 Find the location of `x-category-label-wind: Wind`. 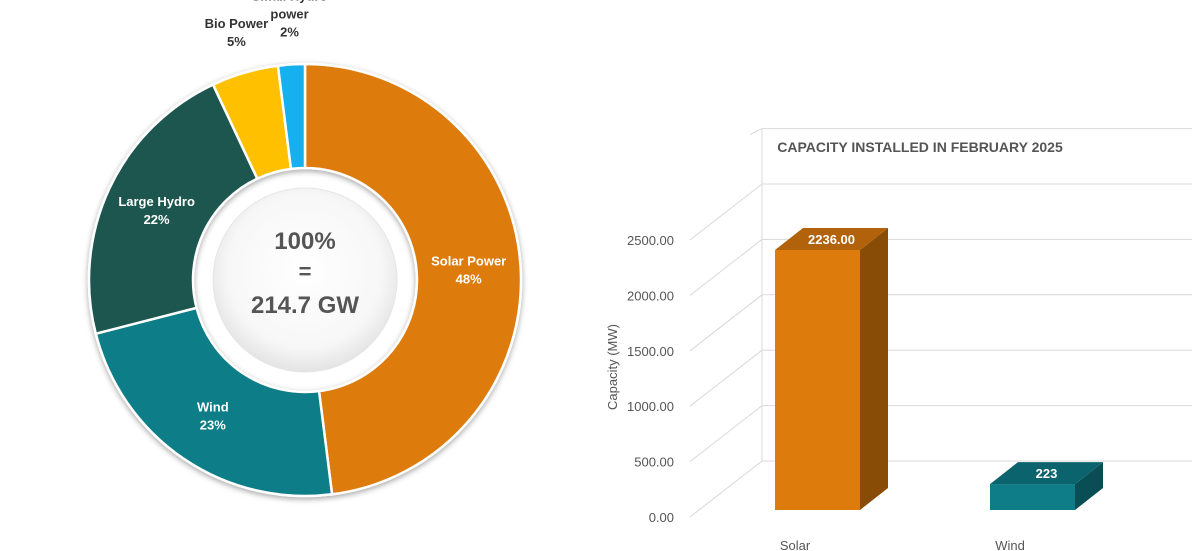

x-category-label-wind: Wind is located at coordinates (1010, 544).